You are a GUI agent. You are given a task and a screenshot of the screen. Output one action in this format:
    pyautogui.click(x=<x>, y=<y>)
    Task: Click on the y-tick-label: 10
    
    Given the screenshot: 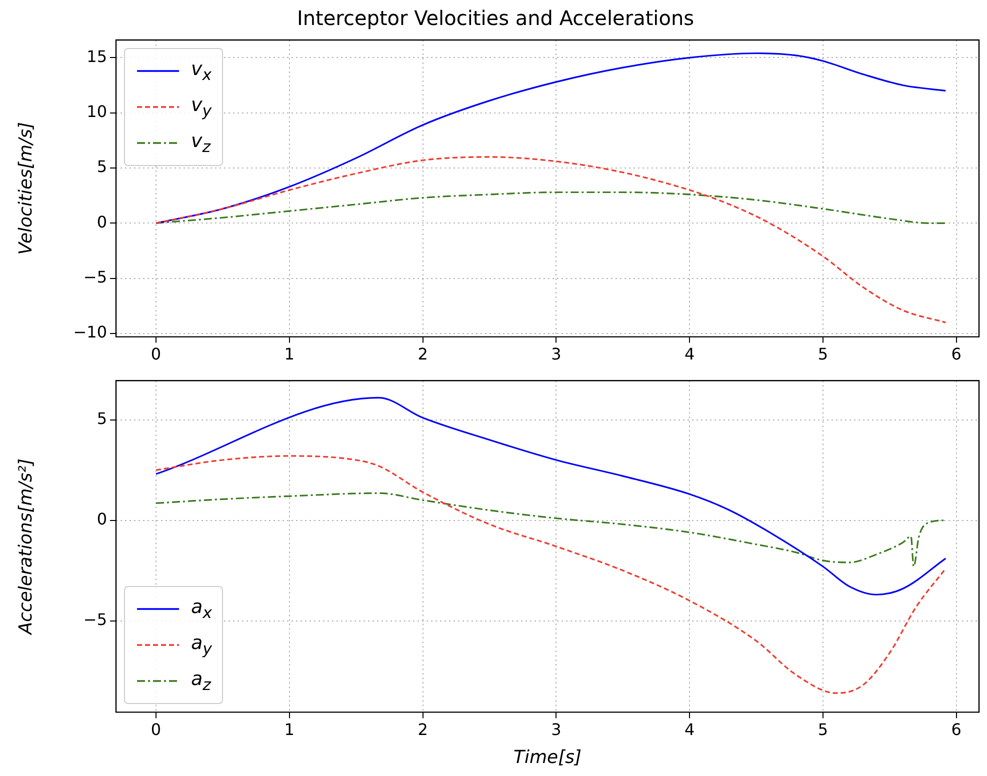 What is the action you would take?
    pyautogui.click(x=96, y=111)
    